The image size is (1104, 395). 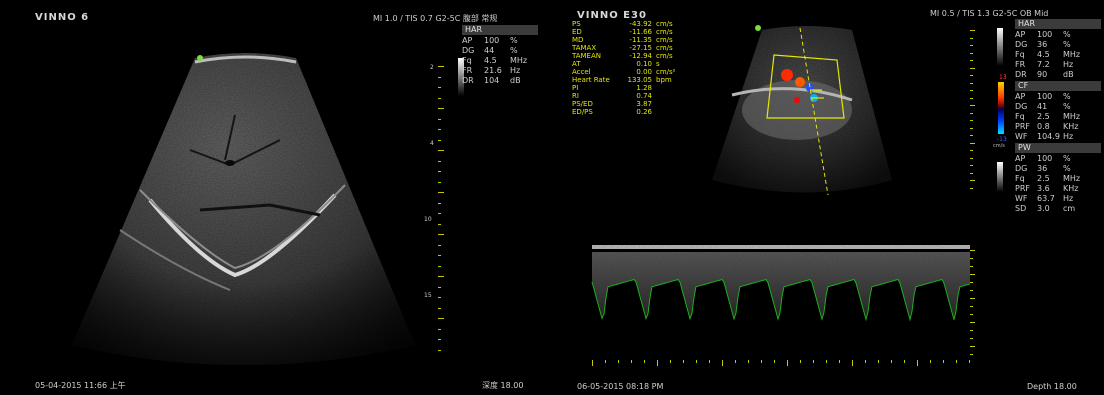 I want to click on param-row: DG 36%, so click(x=1058, y=169).